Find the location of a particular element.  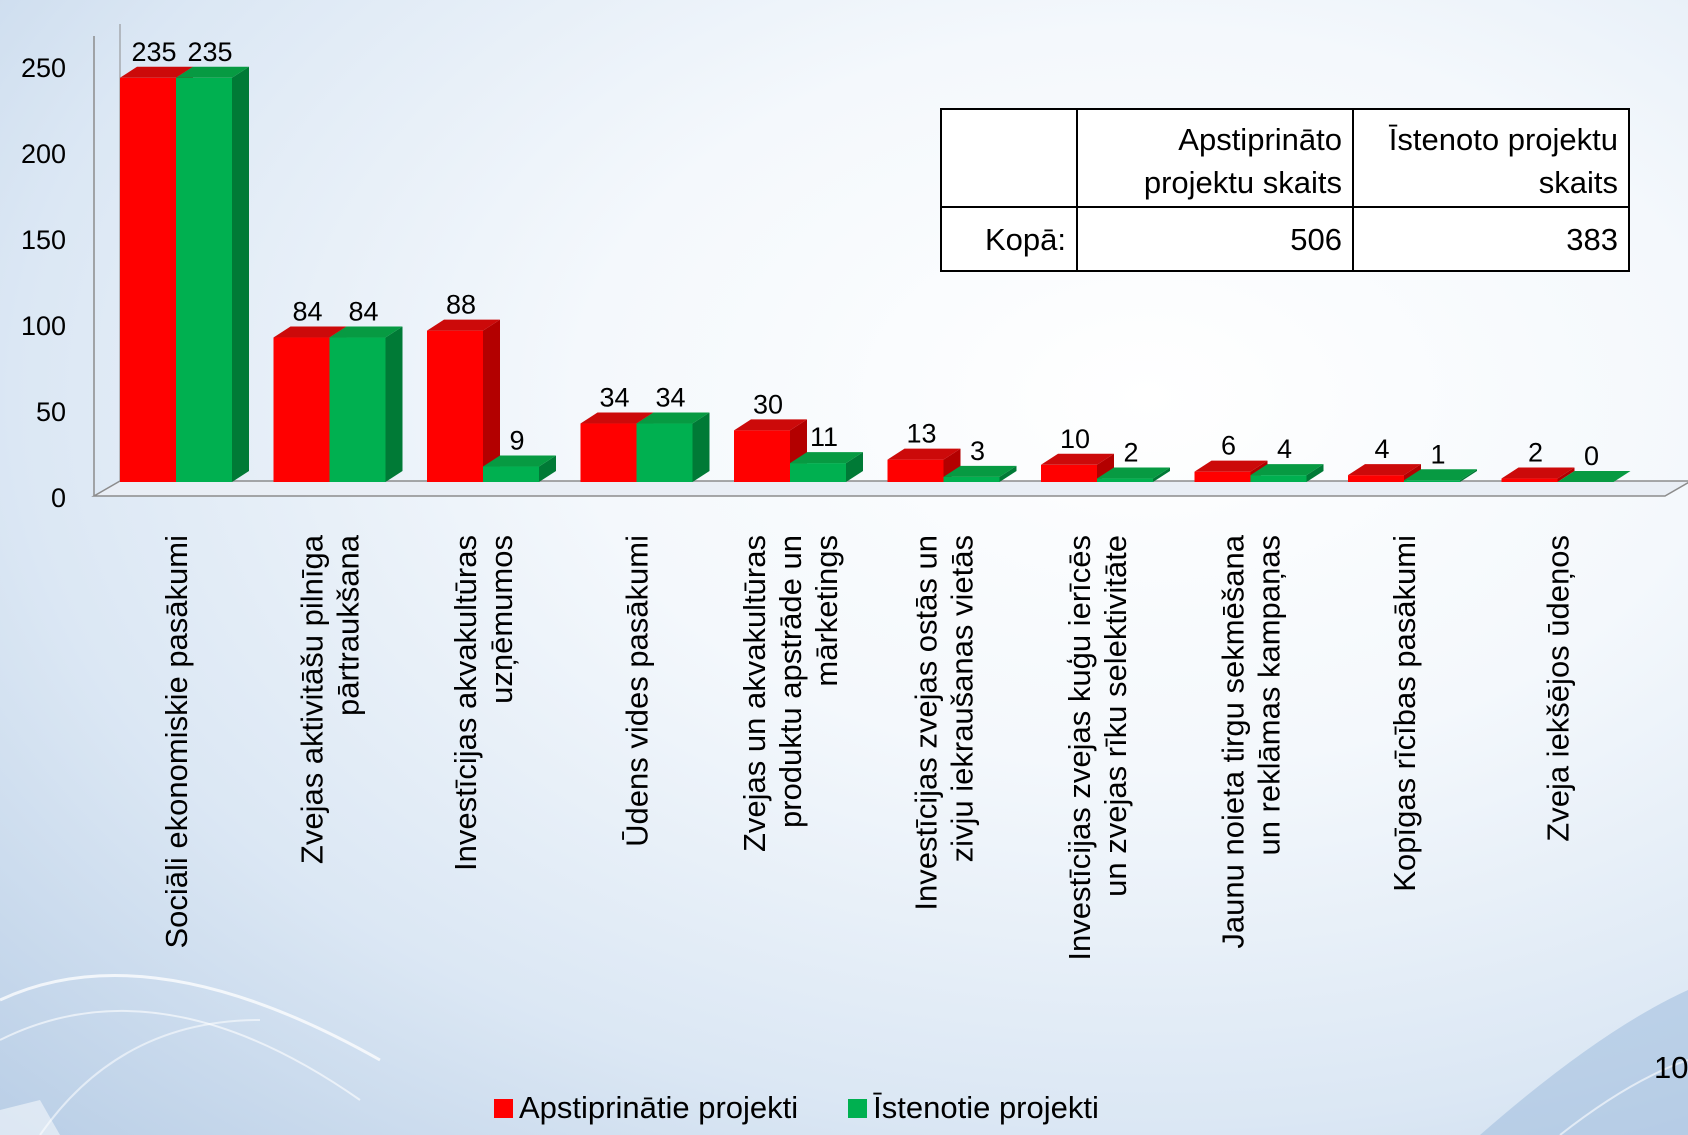

x-category-label-line: pārtraukšana is located at coordinates (348, 625).